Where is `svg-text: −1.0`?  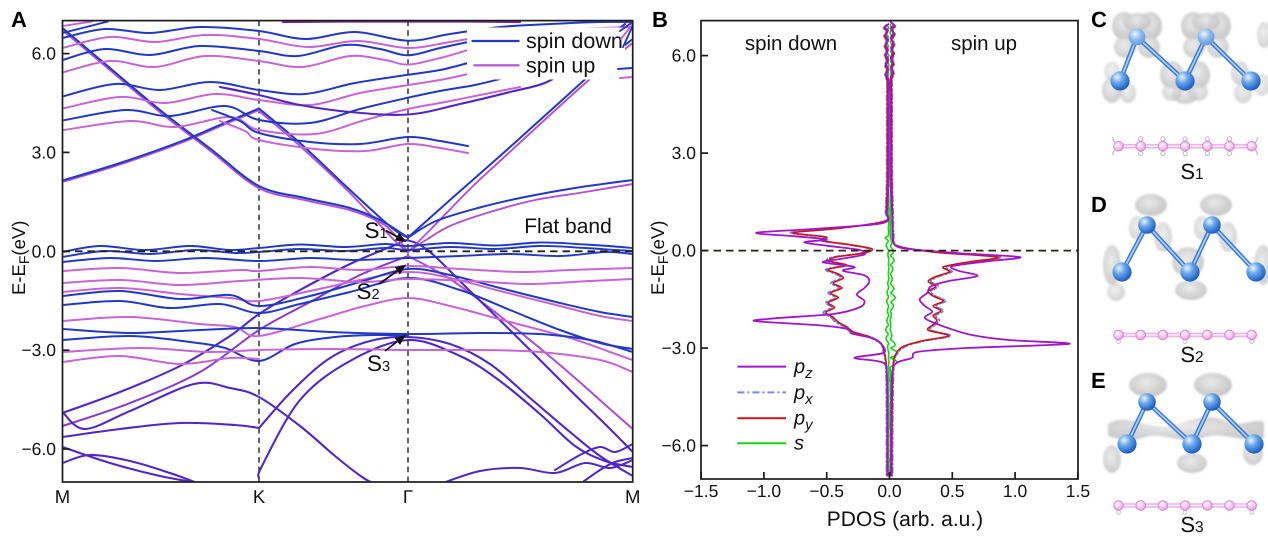 svg-text: −1.0 is located at coordinates (764, 491).